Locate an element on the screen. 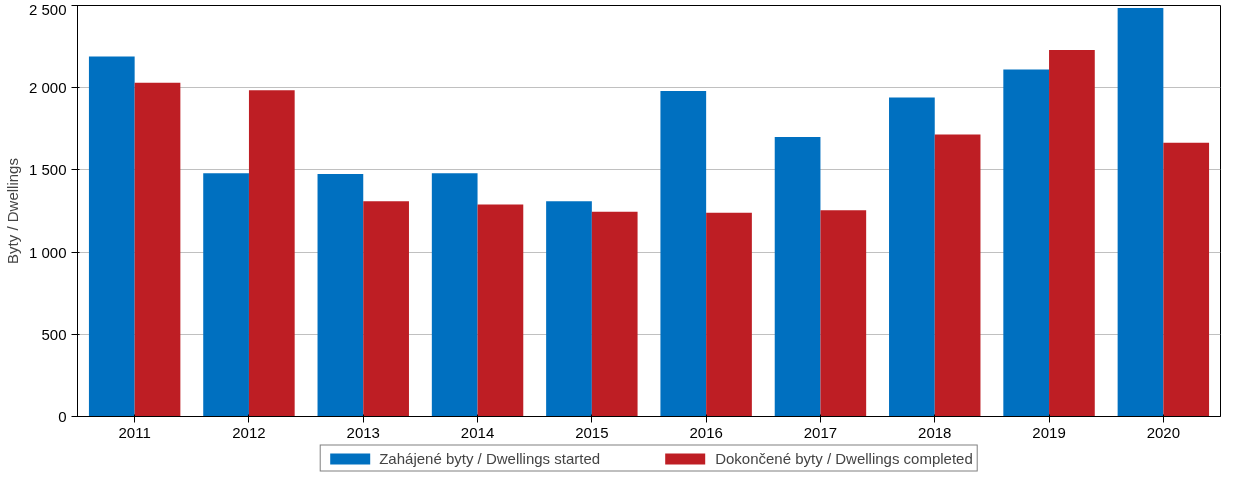 Image resolution: width=1235 pixels, height=477 pixels. y-tick-label: 500 is located at coordinates (54, 334).